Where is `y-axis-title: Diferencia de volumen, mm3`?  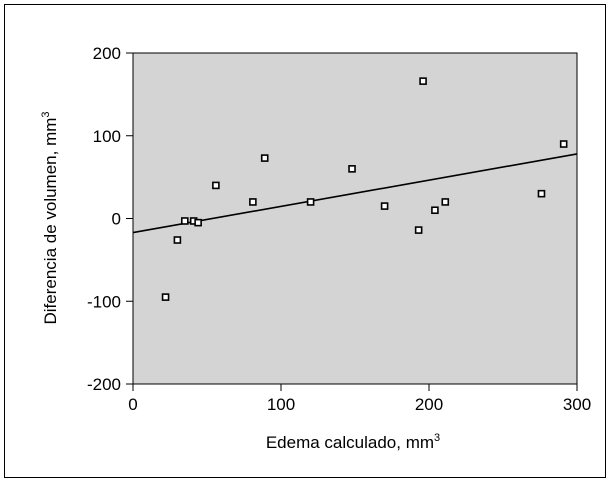
y-axis-title: Diferencia de volumen, mm3 is located at coordinates (50, 217).